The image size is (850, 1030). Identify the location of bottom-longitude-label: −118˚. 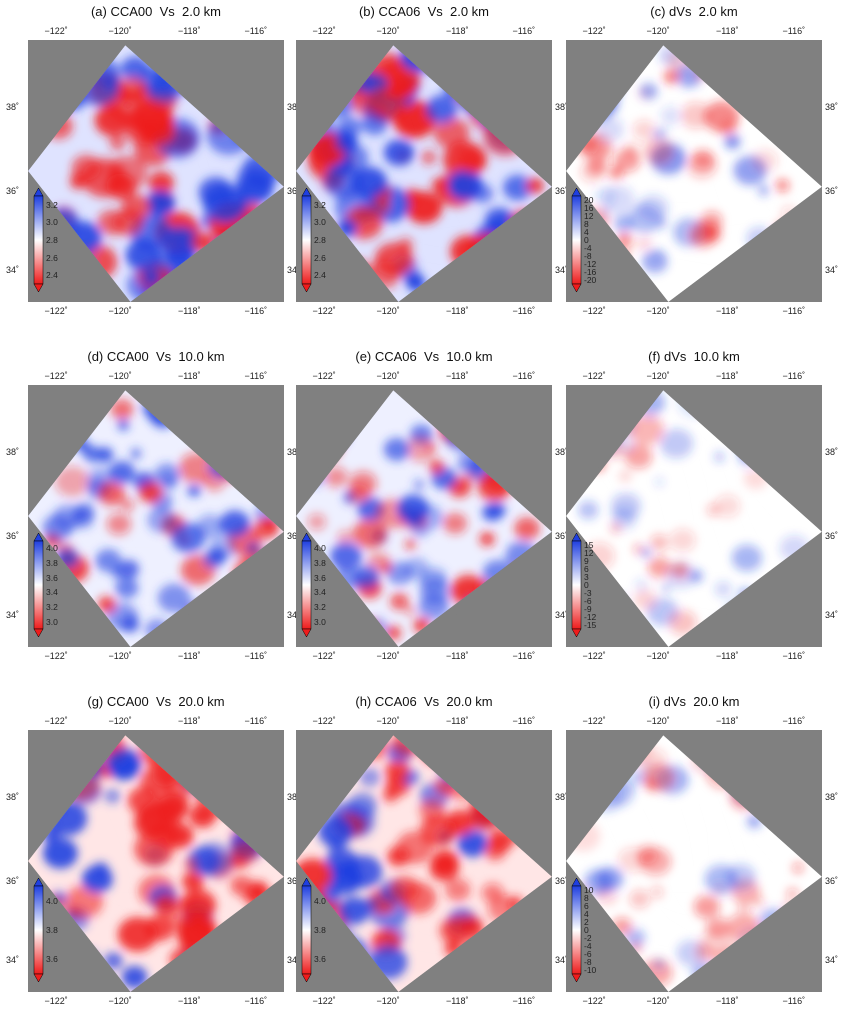
(189, 311).